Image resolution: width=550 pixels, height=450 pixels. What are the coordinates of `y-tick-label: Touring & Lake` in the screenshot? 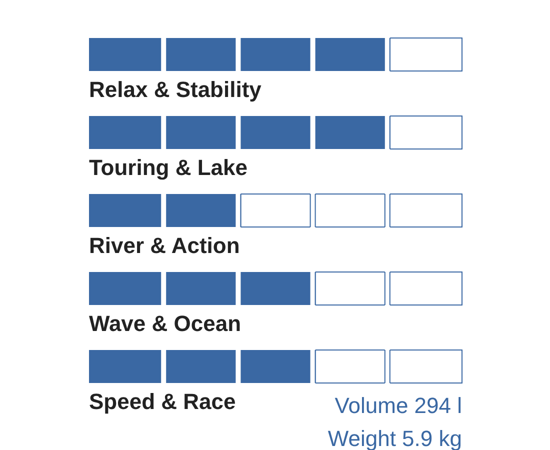 It's located at (168, 167).